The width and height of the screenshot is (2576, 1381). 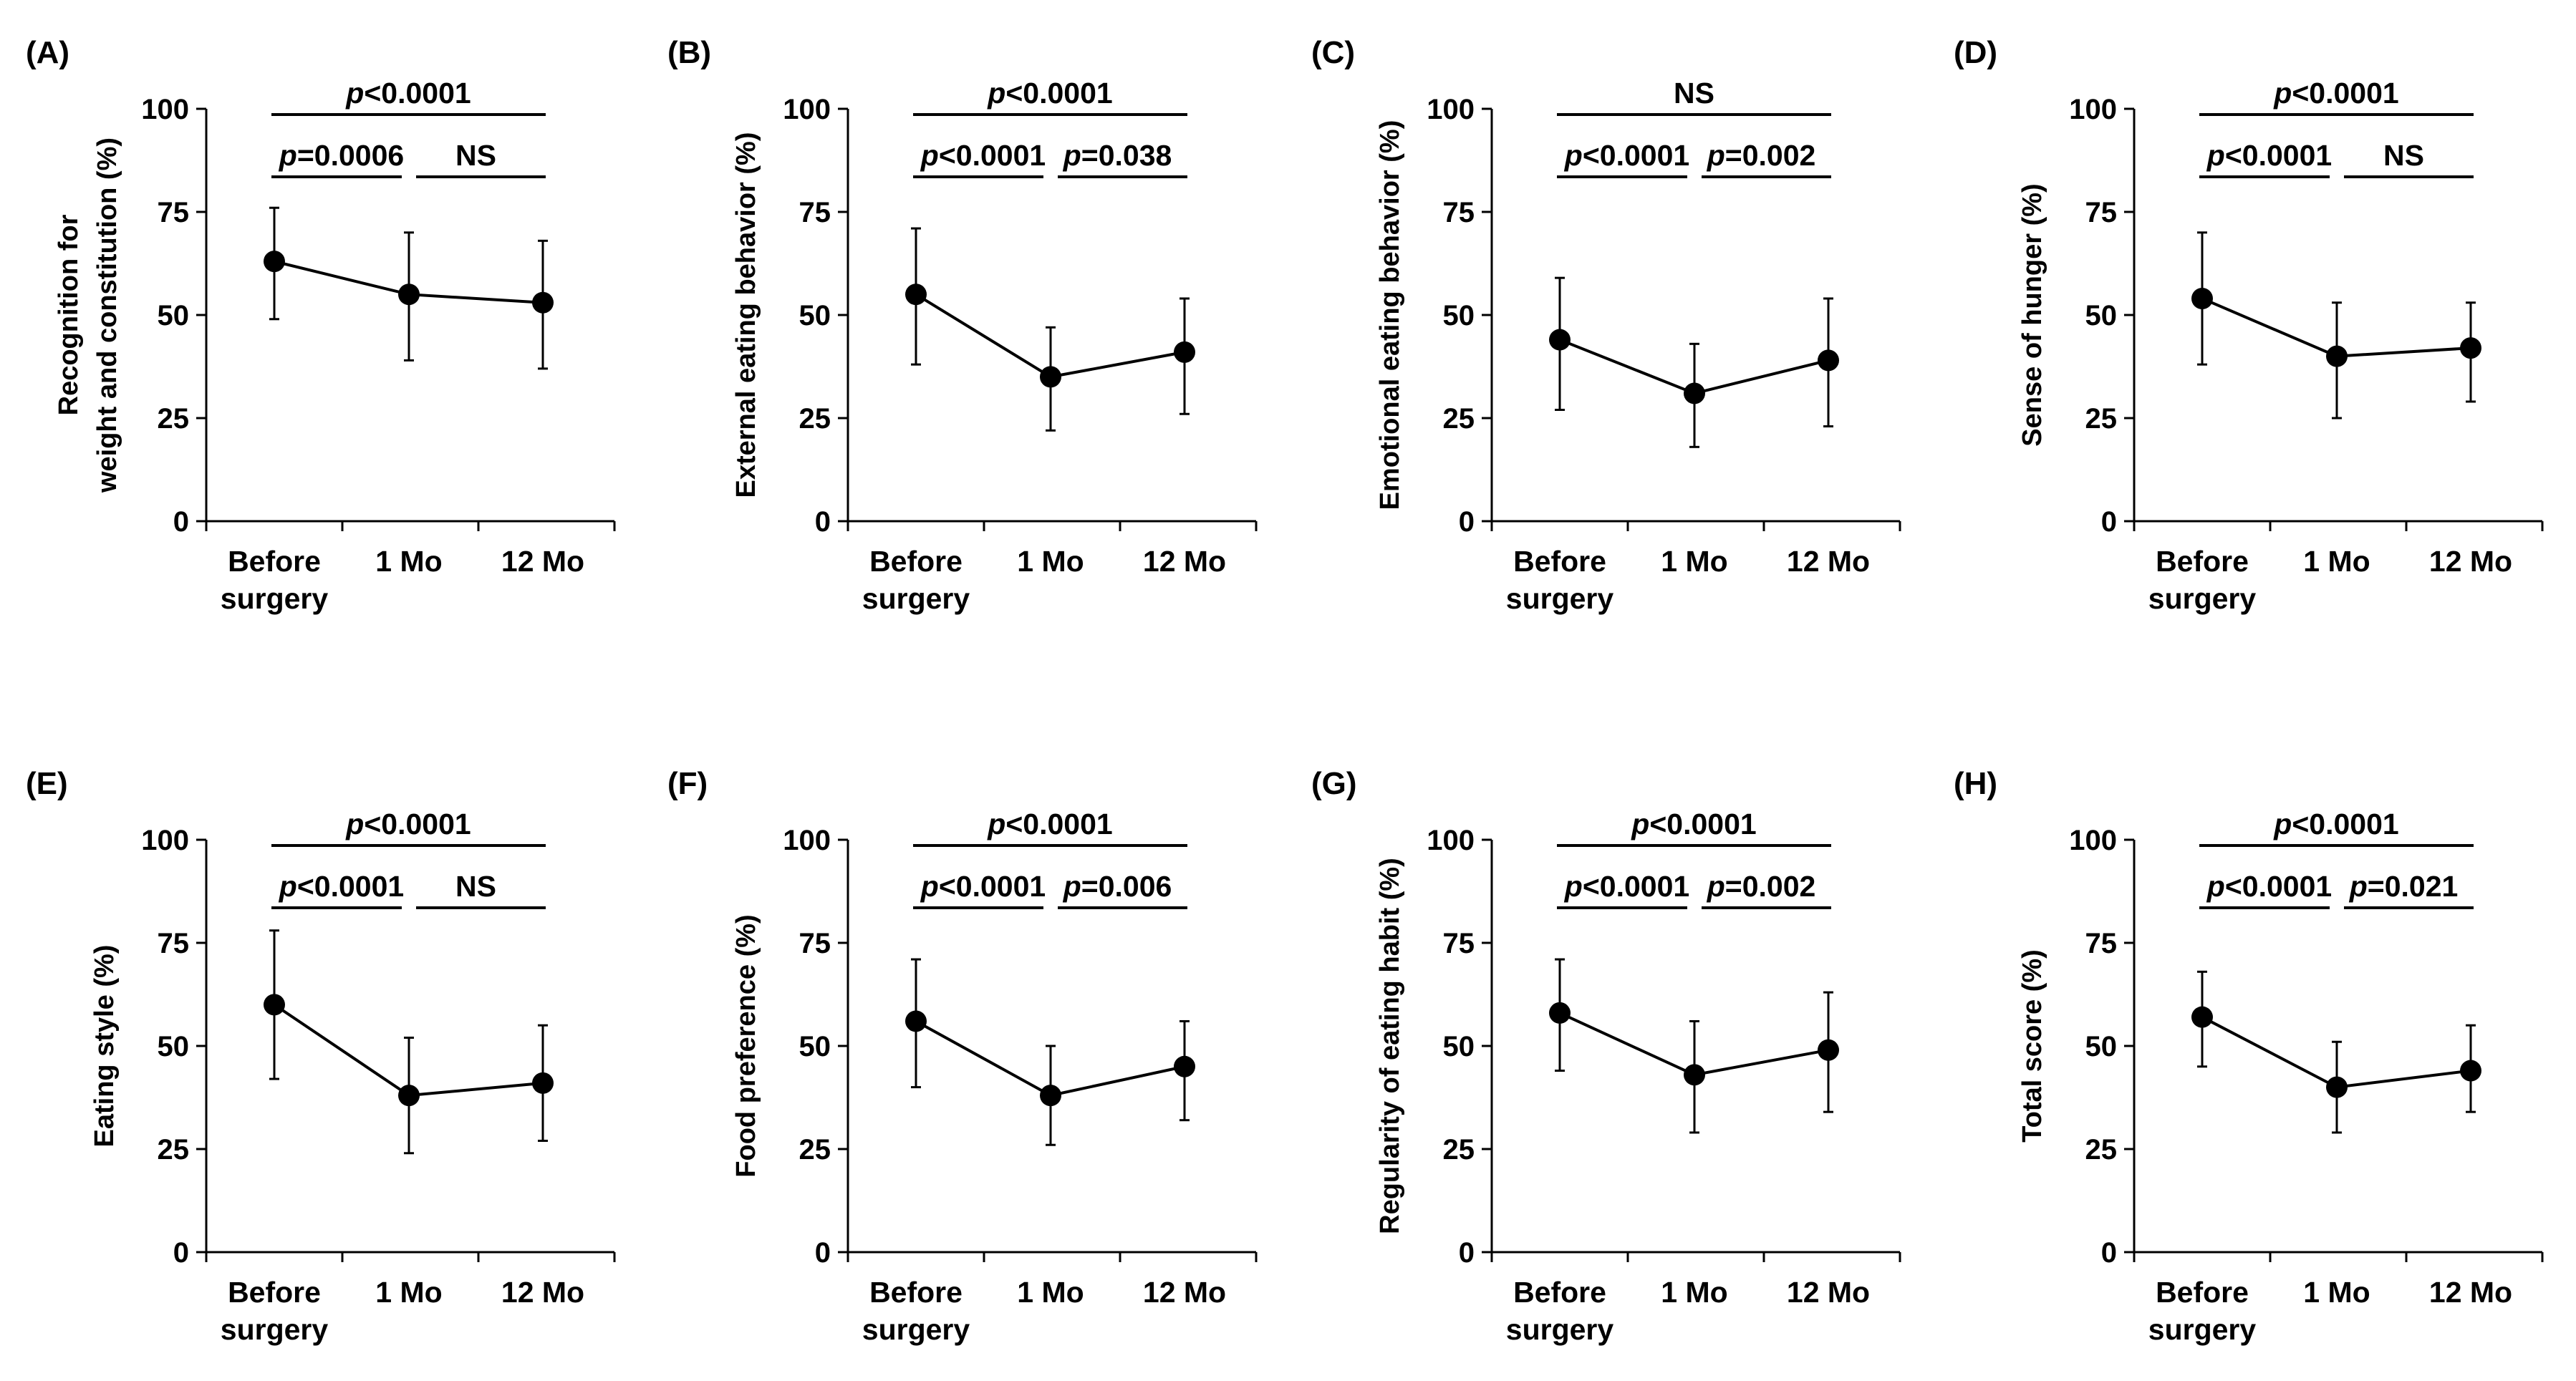 I want to click on y-axis-label: Regularity of eating habit (%), so click(x=1390, y=1046).